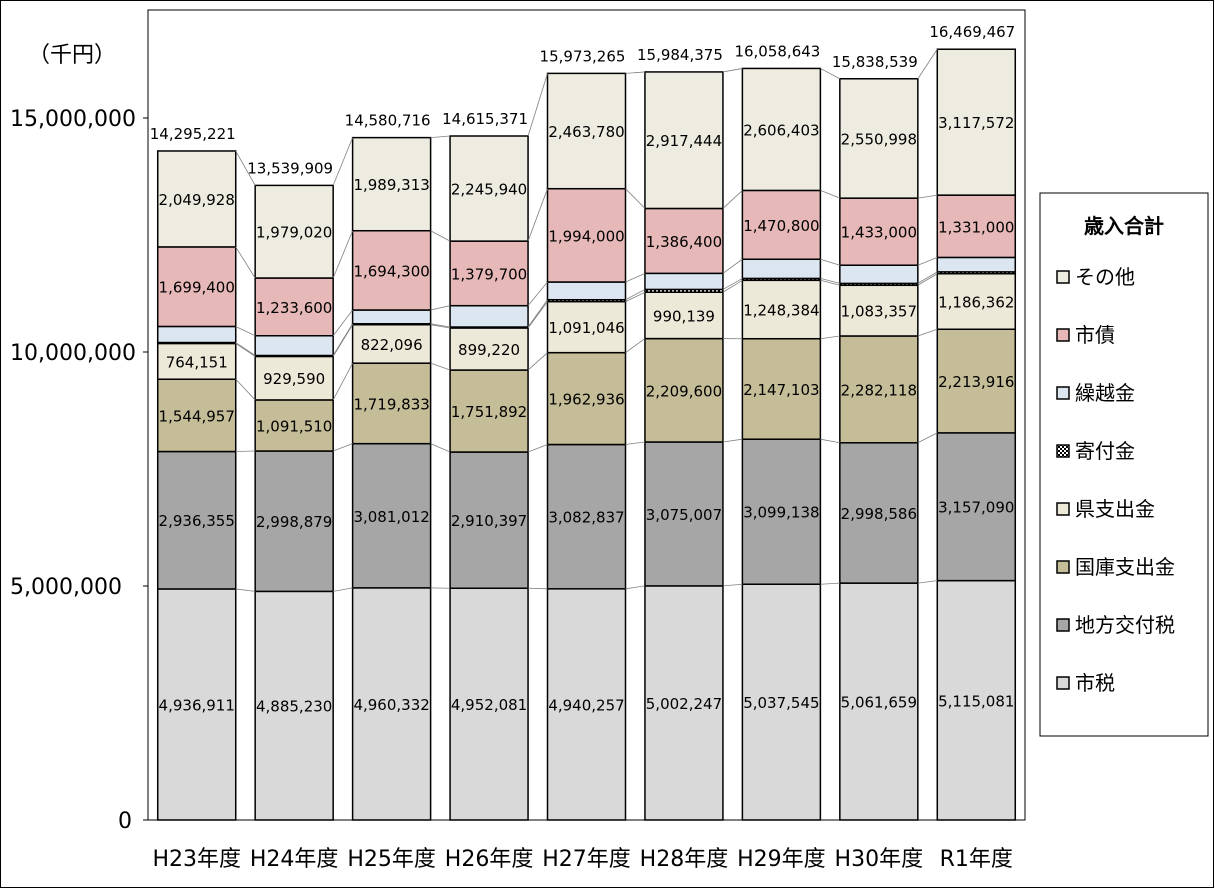 The width and height of the screenshot is (1215, 893). Describe the element at coordinates (680, 55) in the screenshot. I see `total-label: 15,984,375` at that location.